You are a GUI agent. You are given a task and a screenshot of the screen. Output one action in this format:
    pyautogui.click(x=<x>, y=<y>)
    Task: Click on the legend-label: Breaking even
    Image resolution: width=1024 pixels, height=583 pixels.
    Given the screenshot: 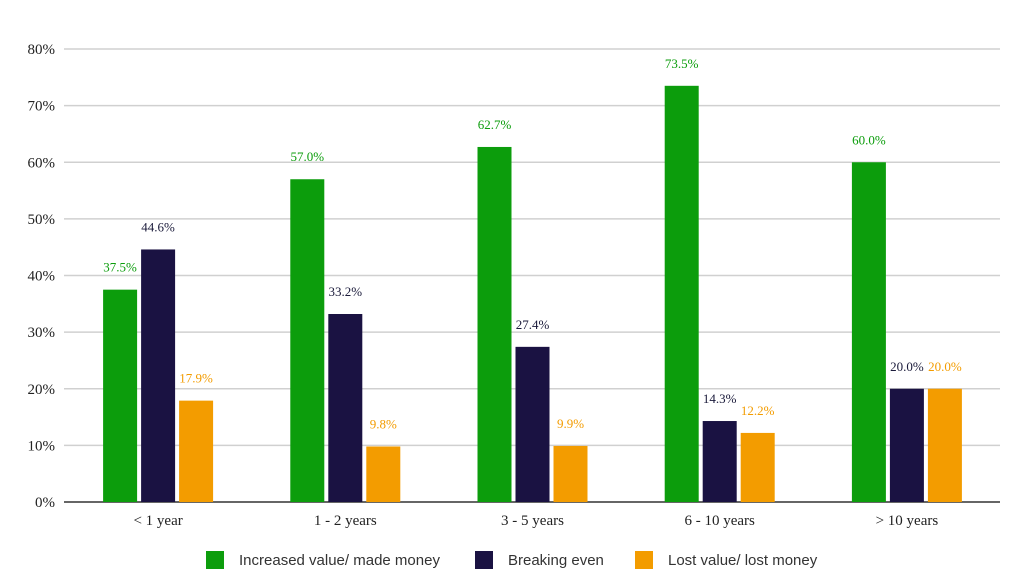 What is the action you would take?
    pyautogui.click(x=556, y=560)
    